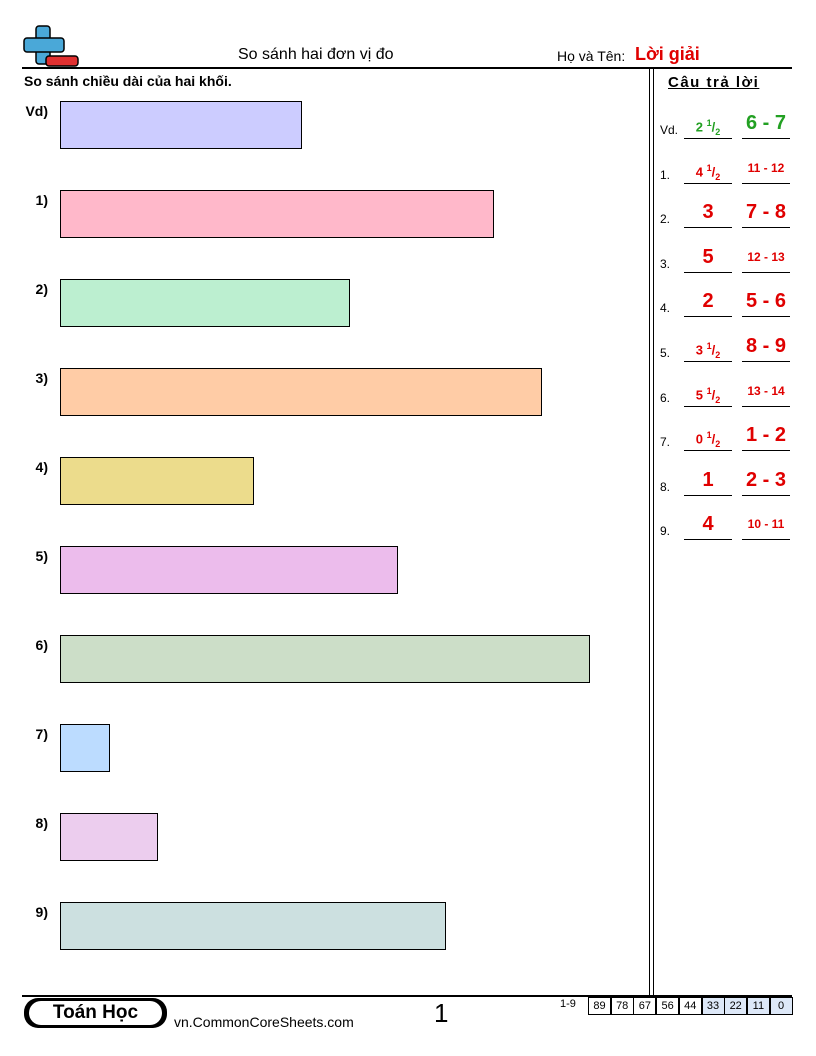  What do you see at coordinates (766, 438) in the screenshot?
I see `answer-range: 1 - 2` at bounding box center [766, 438].